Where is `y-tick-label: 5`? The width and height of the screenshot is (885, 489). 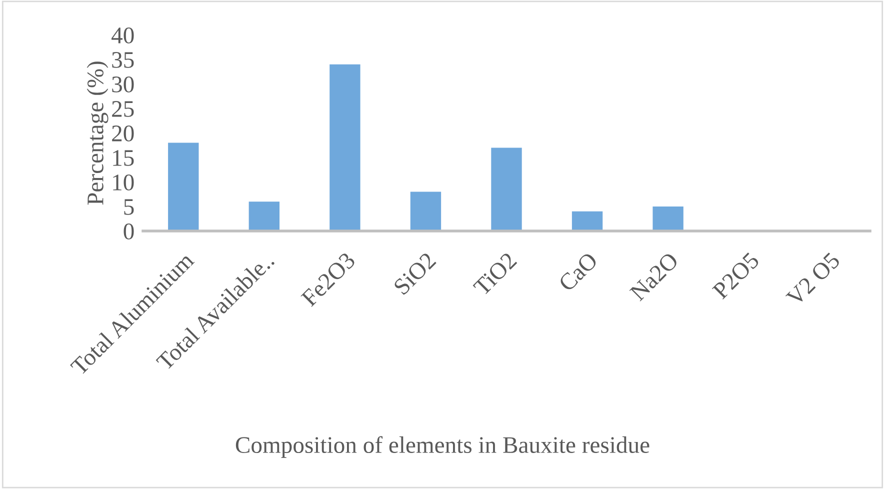
y-tick-label: 5 is located at coordinates (129, 207).